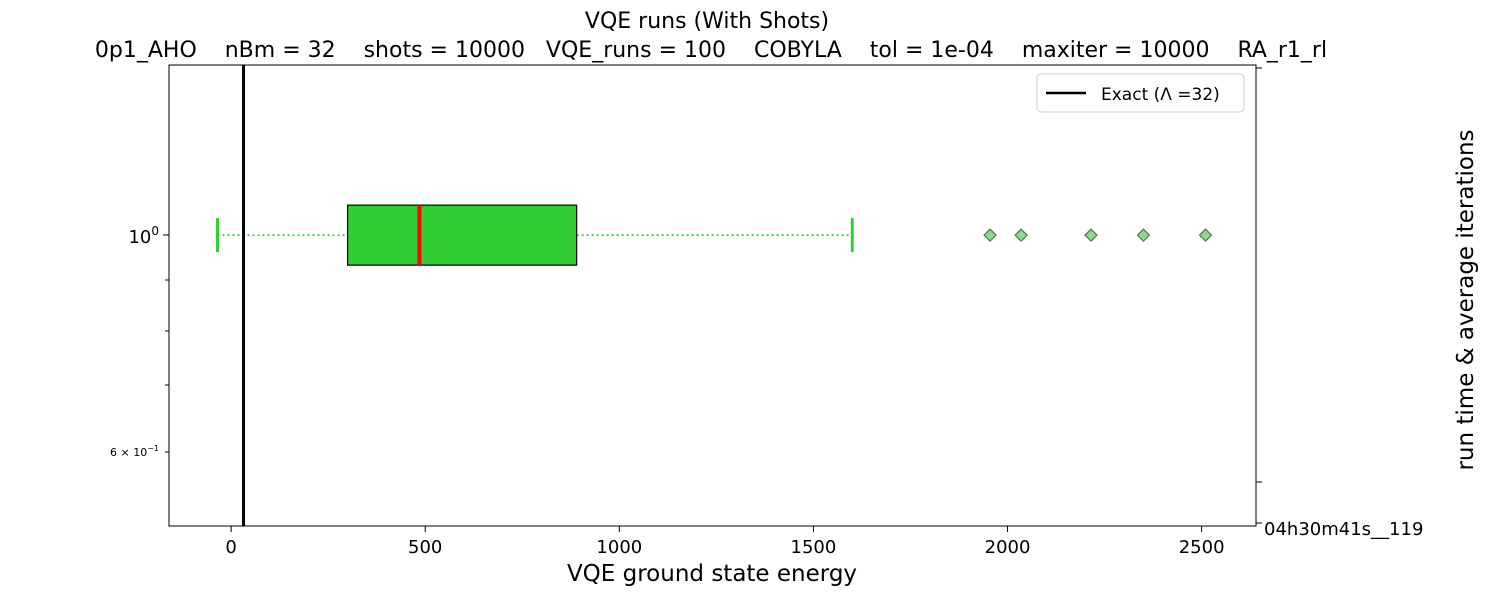 This screenshot has width=1487, height=596. Describe the element at coordinates (1466, 299) in the screenshot. I see `right-y-axis-label: run time & average iterations` at that location.